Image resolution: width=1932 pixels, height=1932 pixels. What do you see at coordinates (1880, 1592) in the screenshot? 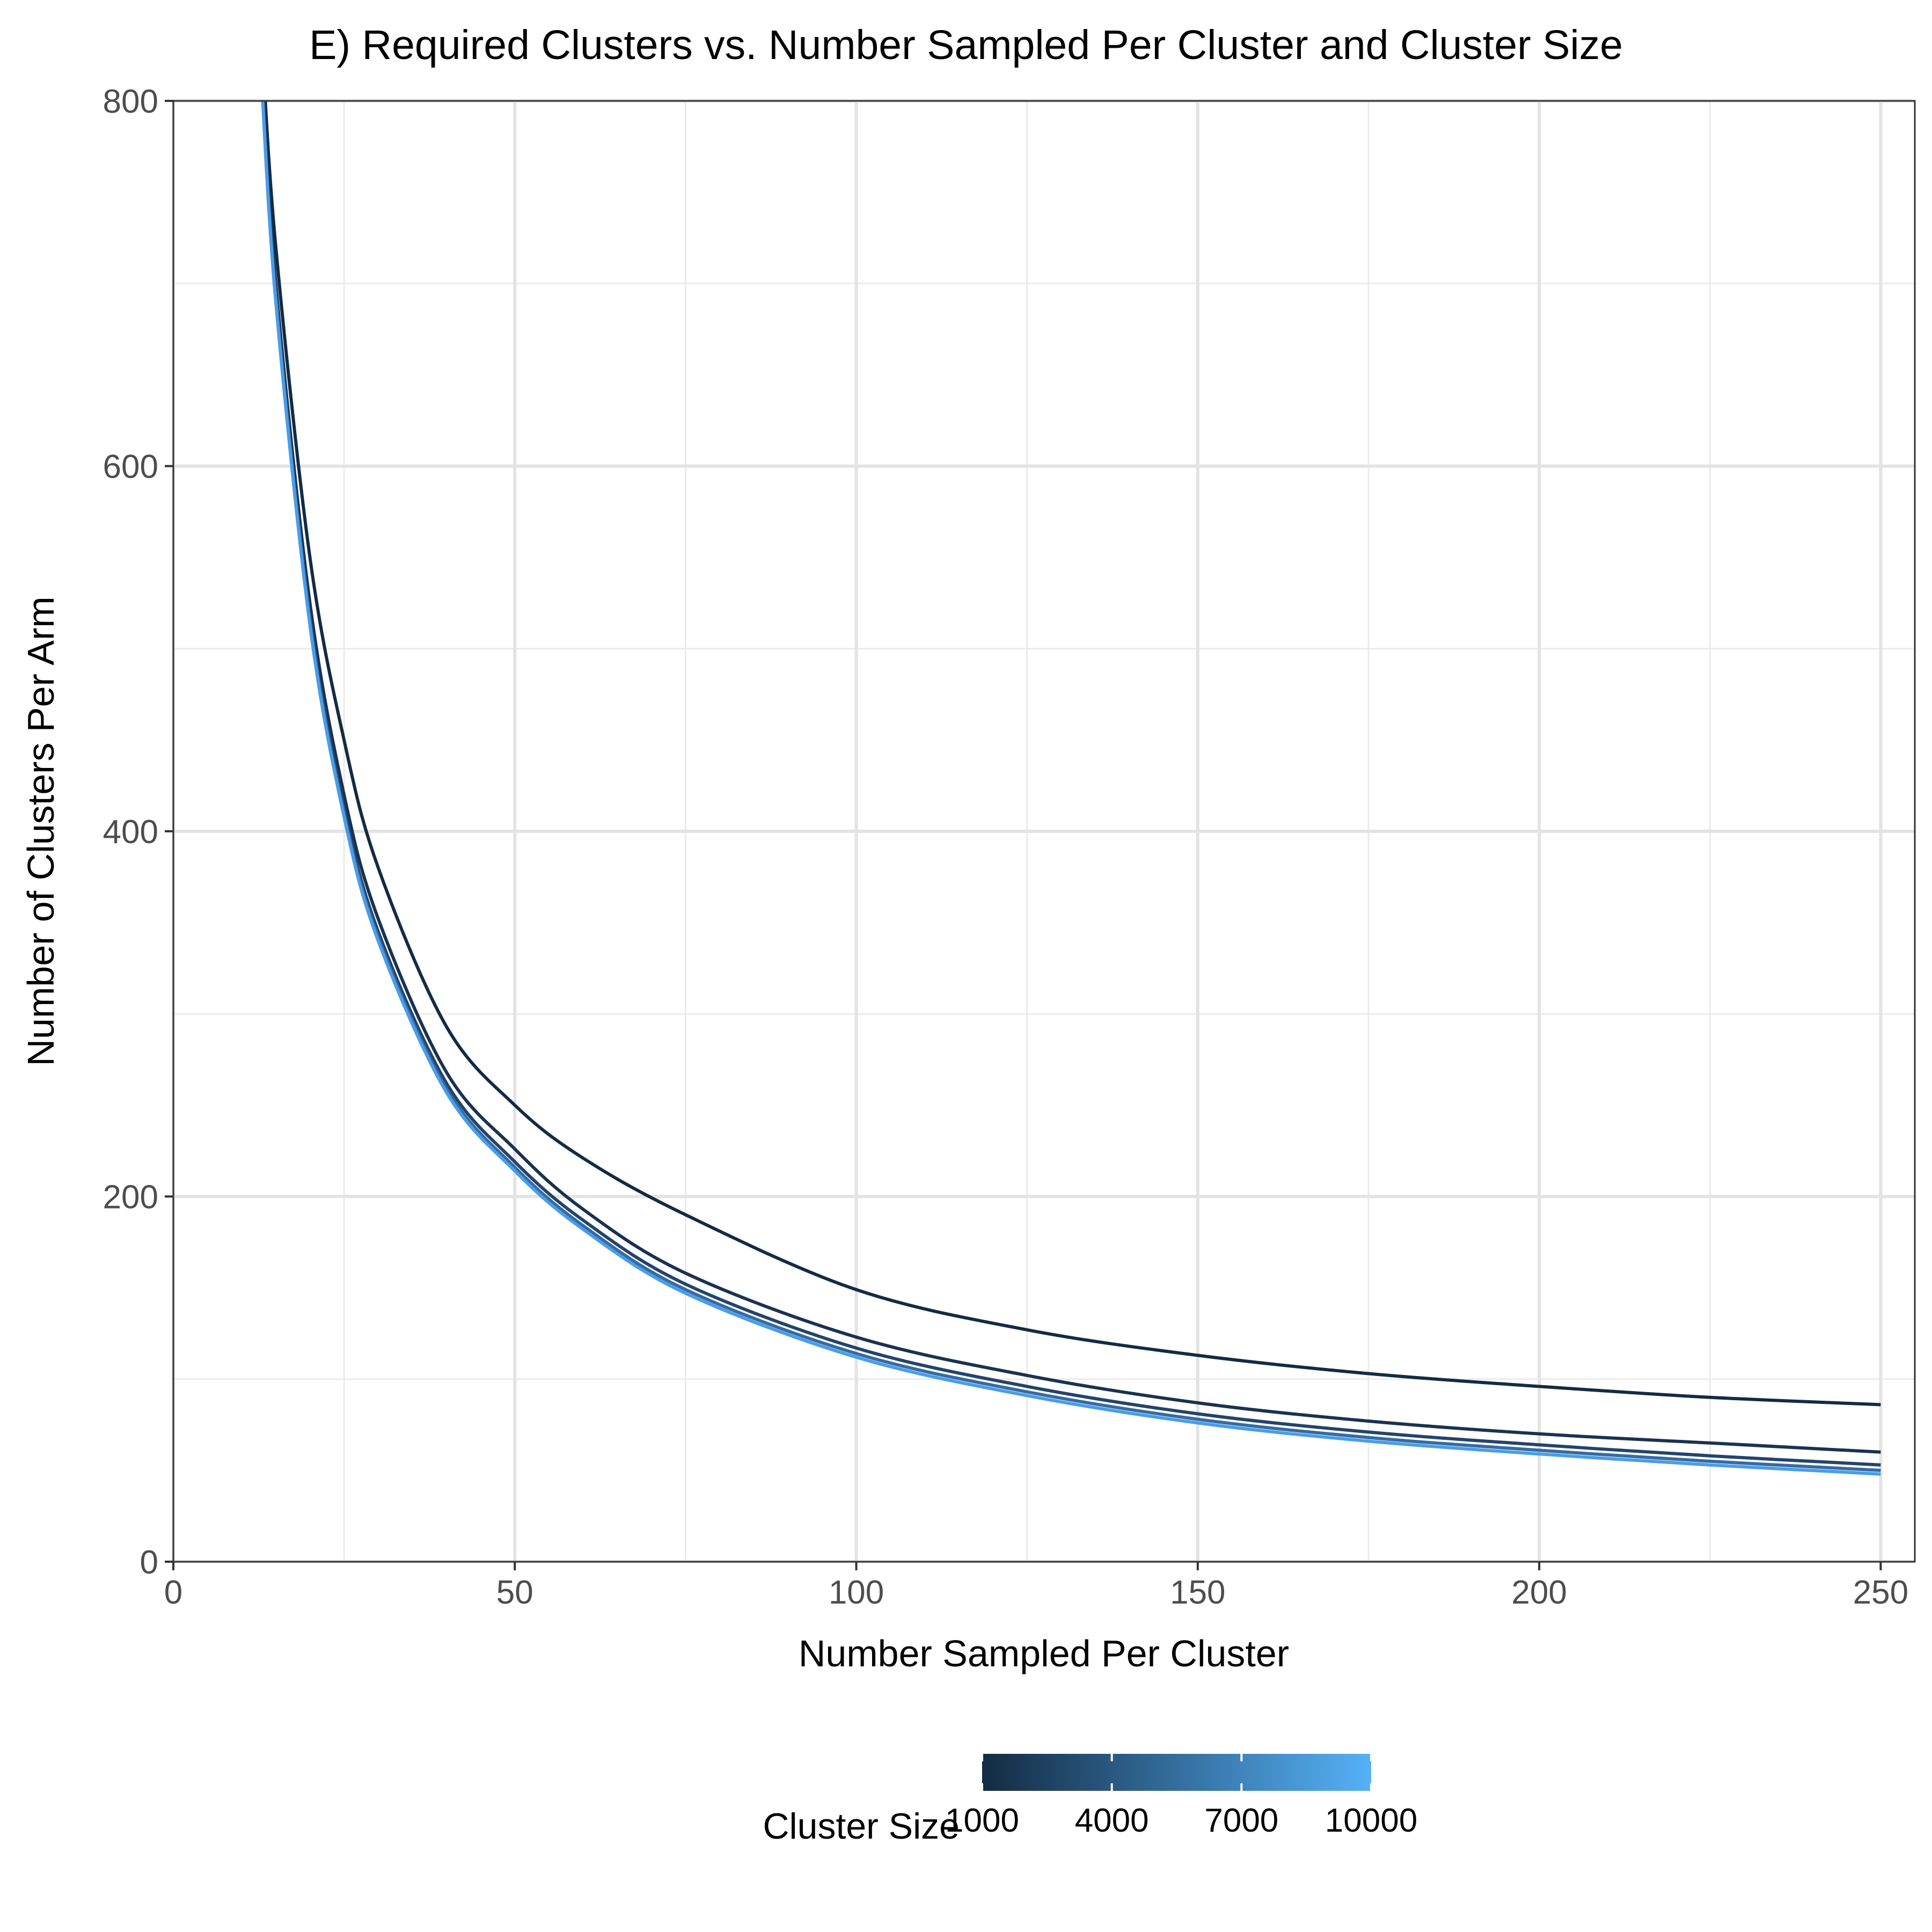
I see `x-tick-label: 250` at bounding box center [1880, 1592].